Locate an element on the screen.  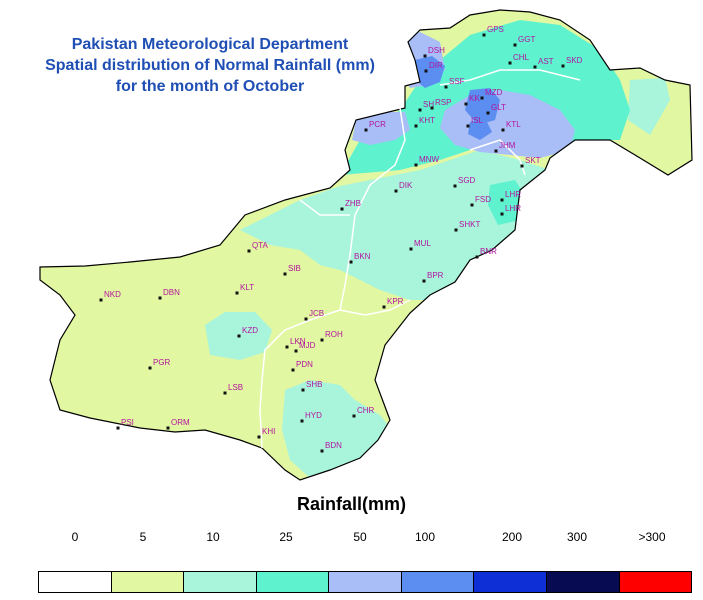
station-label: LKN is located at coordinates (298, 341).